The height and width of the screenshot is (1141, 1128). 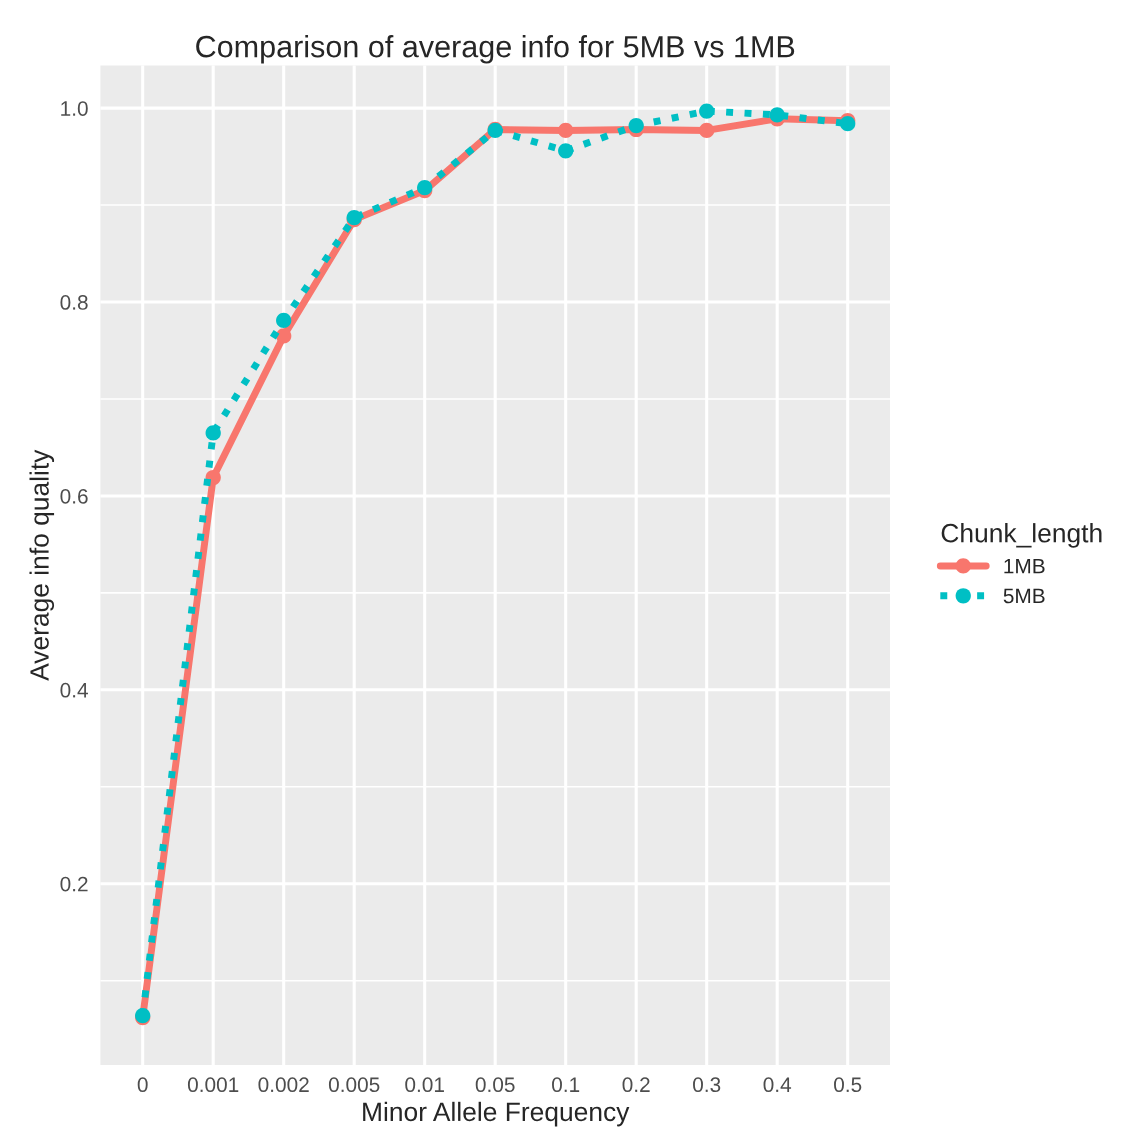 What do you see at coordinates (1024, 596) in the screenshot?
I see `legend-label: 5MB` at bounding box center [1024, 596].